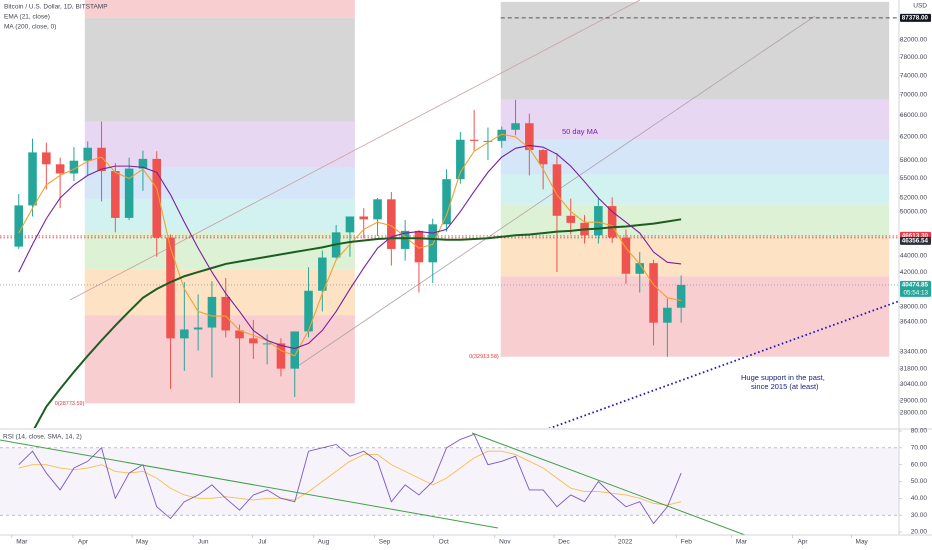 This screenshot has width=932, height=550. I want to click on y-tick-label: 74000.00, so click(913, 75).